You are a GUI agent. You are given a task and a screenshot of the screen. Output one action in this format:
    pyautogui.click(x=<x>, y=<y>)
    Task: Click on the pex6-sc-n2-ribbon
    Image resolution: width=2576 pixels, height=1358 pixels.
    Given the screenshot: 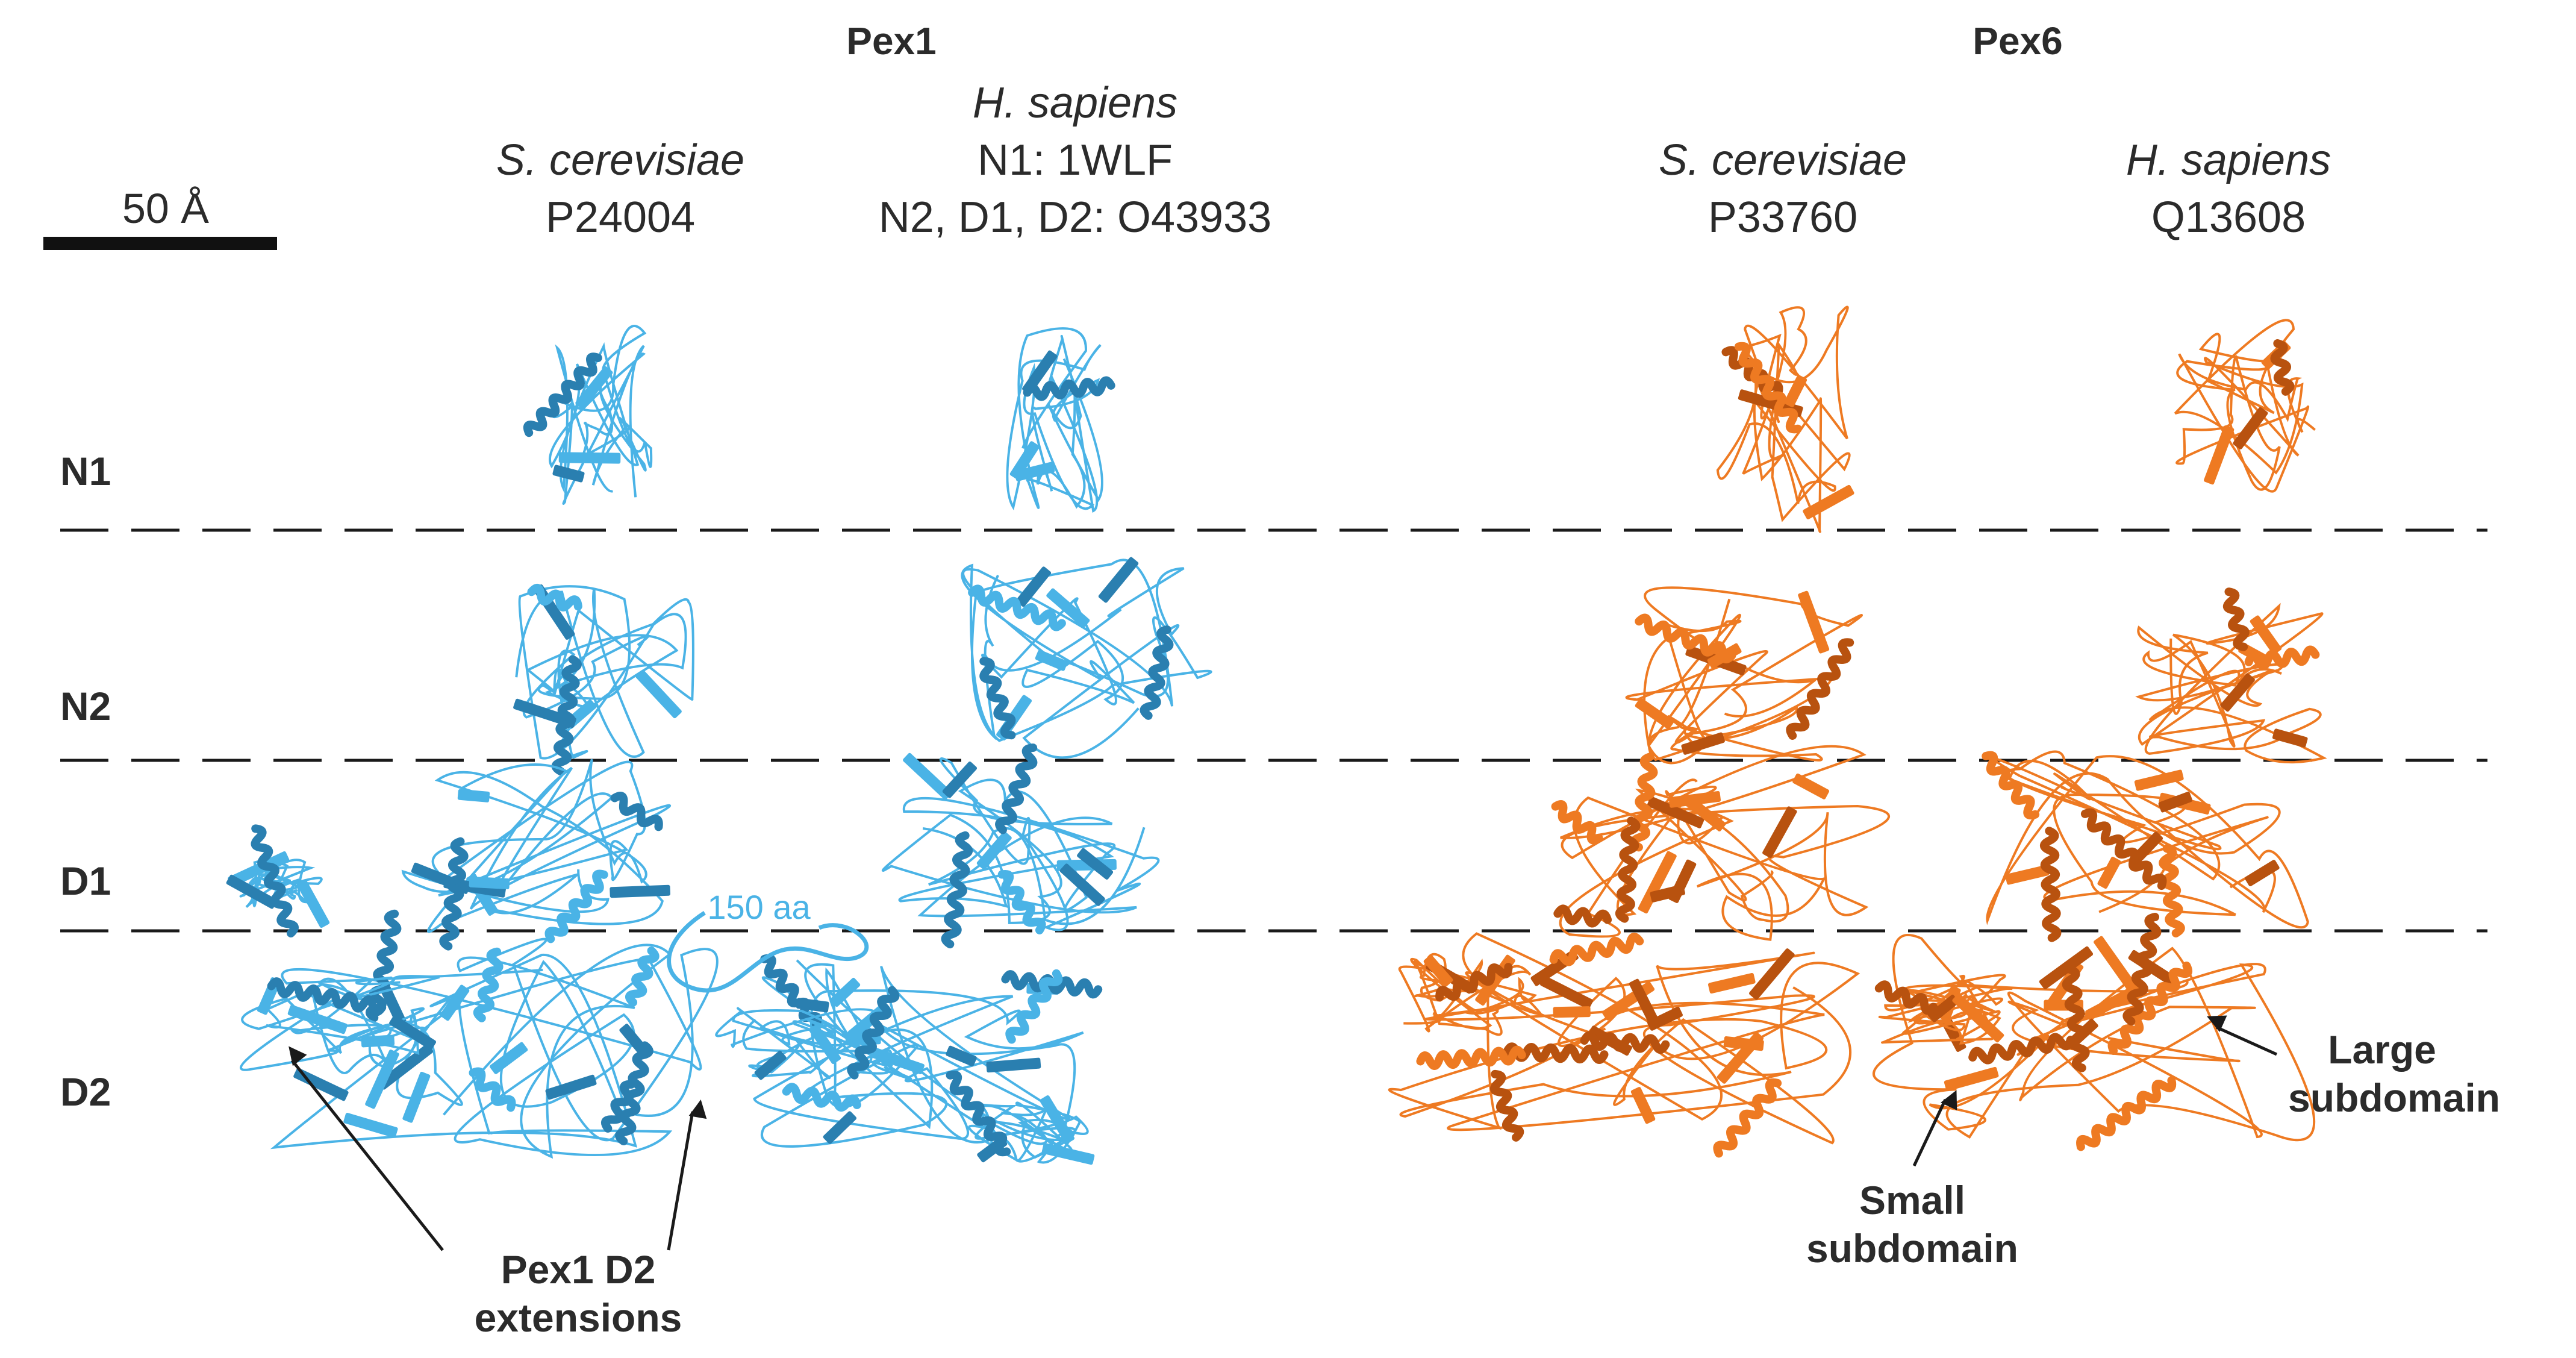 What is the action you would take?
    pyautogui.click(x=1744, y=676)
    